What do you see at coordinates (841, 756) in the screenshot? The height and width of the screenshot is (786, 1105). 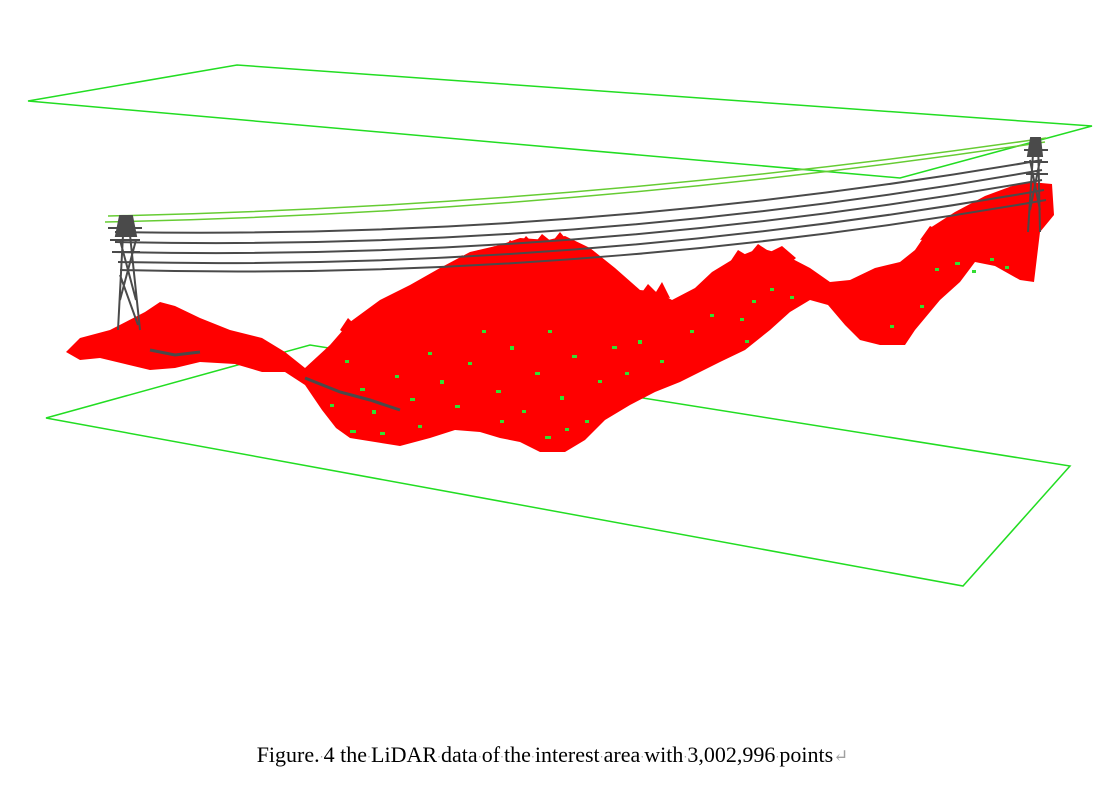 I see `return-arrow-icon: ↵` at bounding box center [841, 756].